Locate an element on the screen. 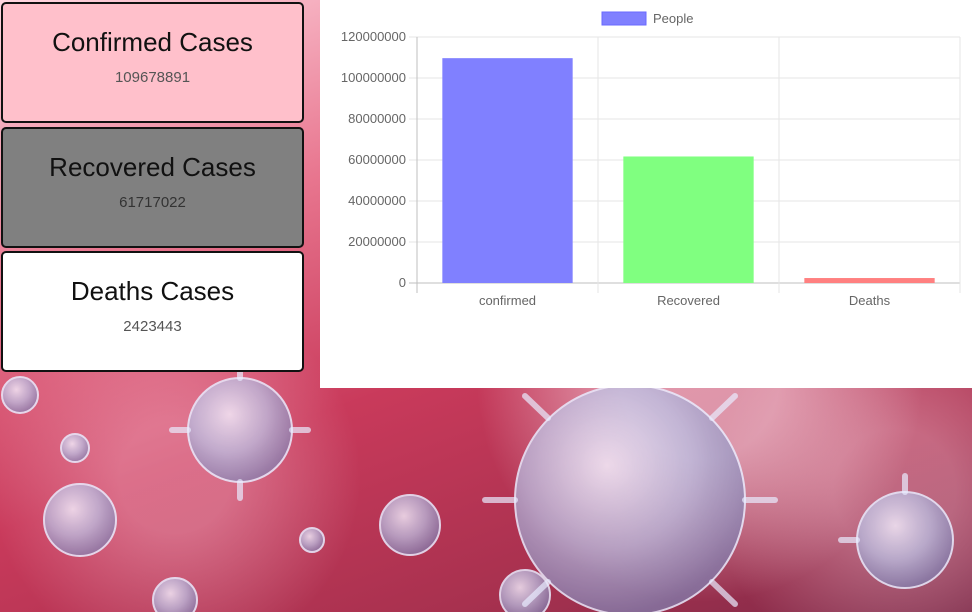  y-tick-label: 20000000 is located at coordinates (377, 241).